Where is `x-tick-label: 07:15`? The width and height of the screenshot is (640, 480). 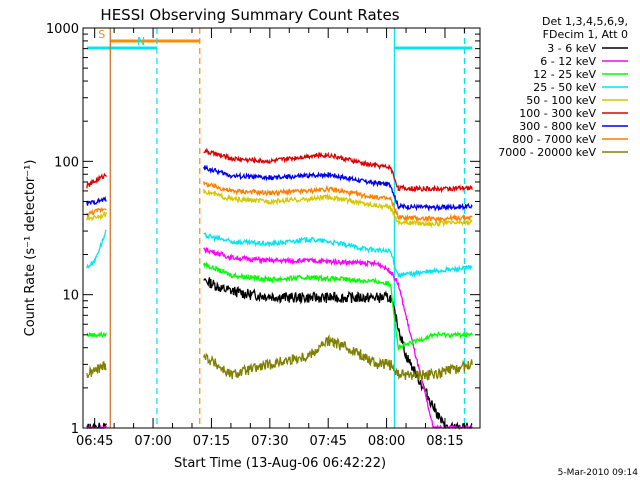 x-tick-label: 07:15 is located at coordinates (211, 441).